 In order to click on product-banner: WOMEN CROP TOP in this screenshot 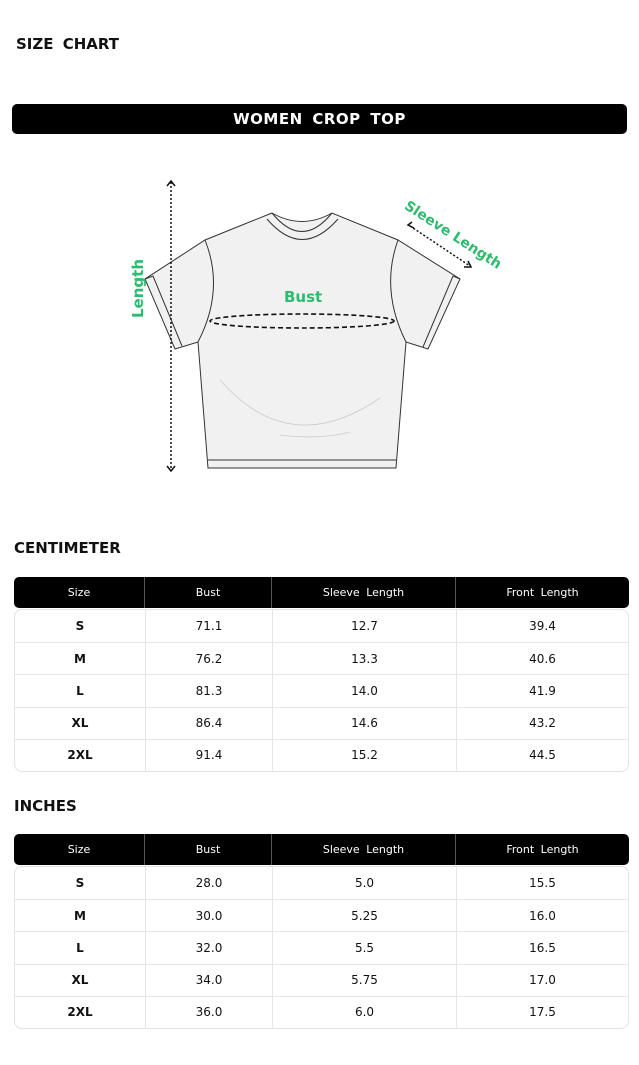, I will do `click(319, 119)`.